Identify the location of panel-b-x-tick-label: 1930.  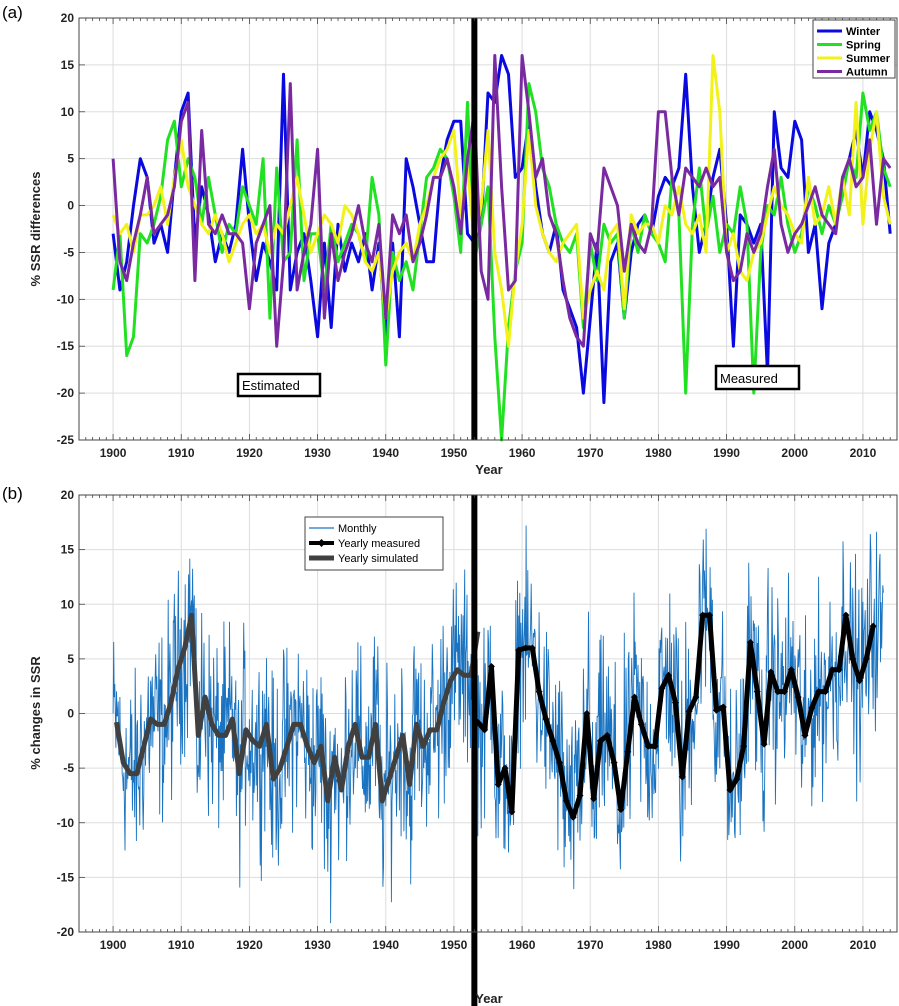
(317, 945).